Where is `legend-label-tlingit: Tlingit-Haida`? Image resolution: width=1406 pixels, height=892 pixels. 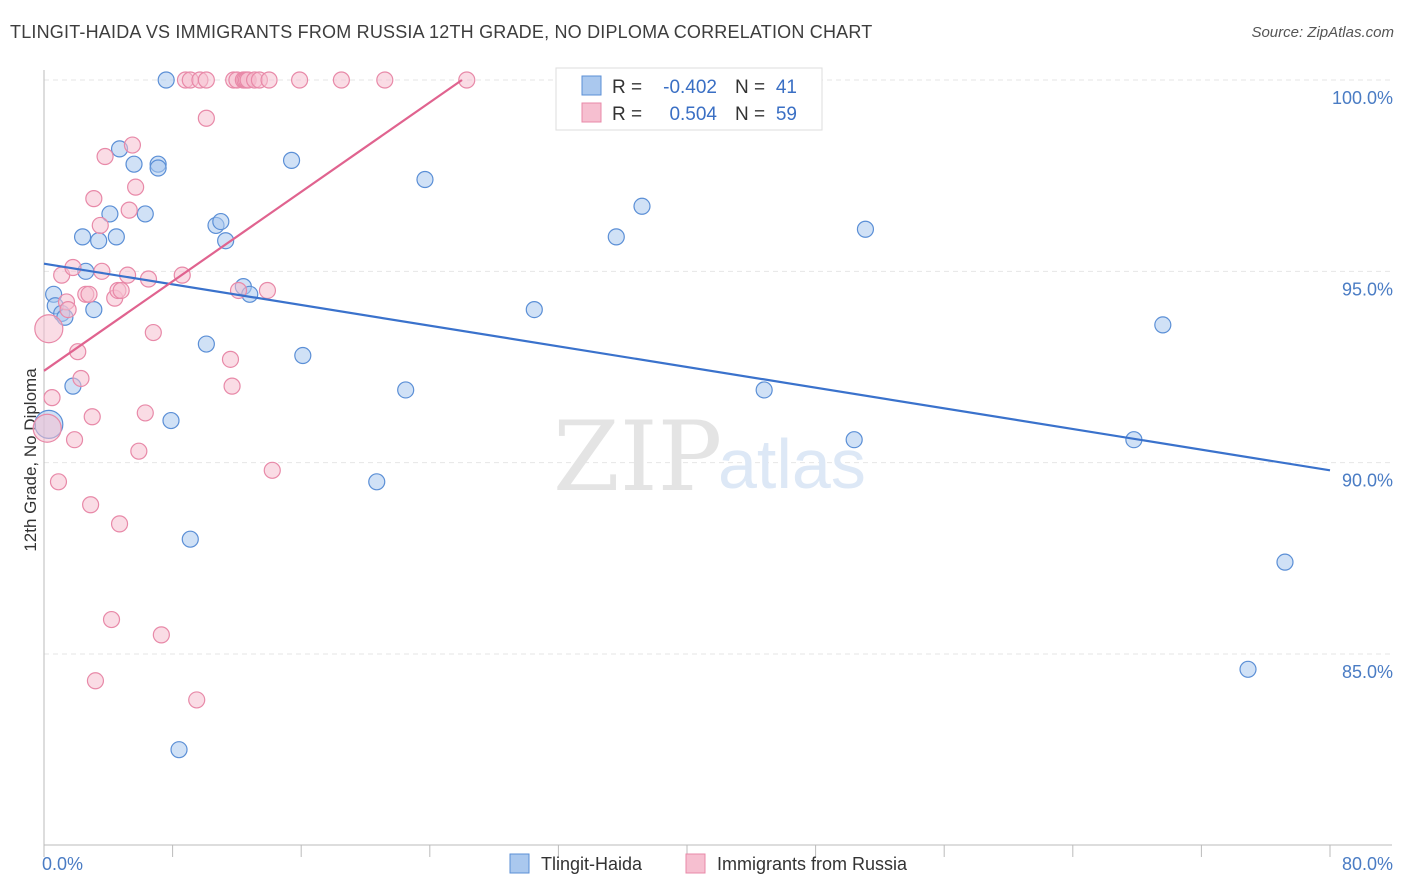
legend-label-tlingit: Tlingit-Haida is located at coordinates (592, 864).